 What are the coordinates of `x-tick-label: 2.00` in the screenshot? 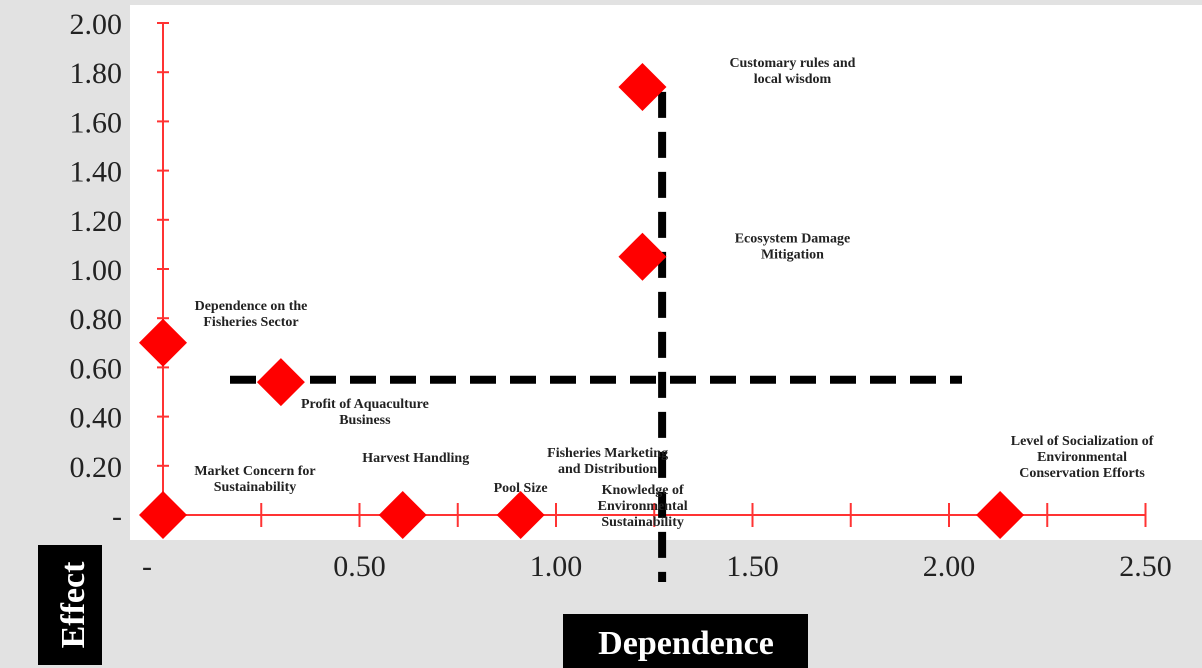 It's located at (949, 566).